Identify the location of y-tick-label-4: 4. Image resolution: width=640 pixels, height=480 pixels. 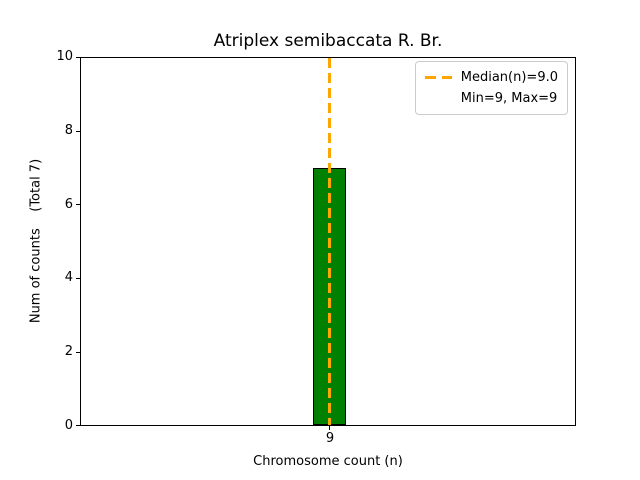
(68, 277).